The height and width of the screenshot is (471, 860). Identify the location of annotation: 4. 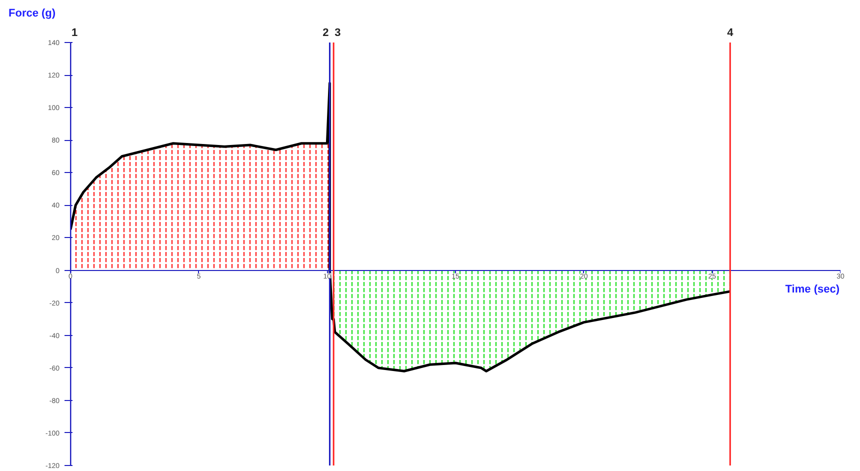
(730, 32).